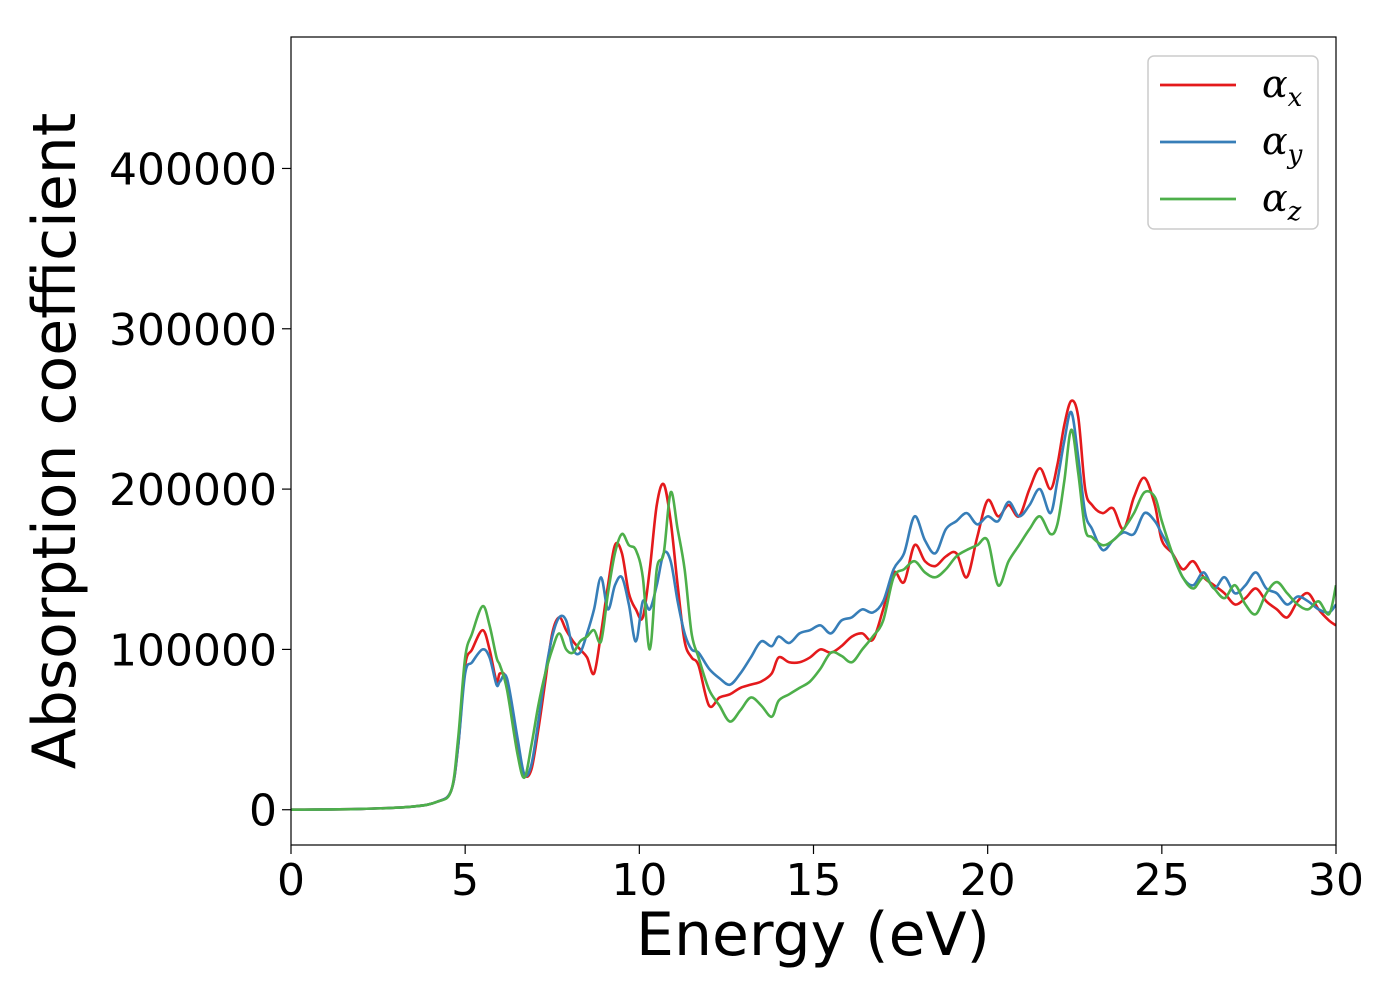  I want to click on legend-label: αz, so click(1282, 201).